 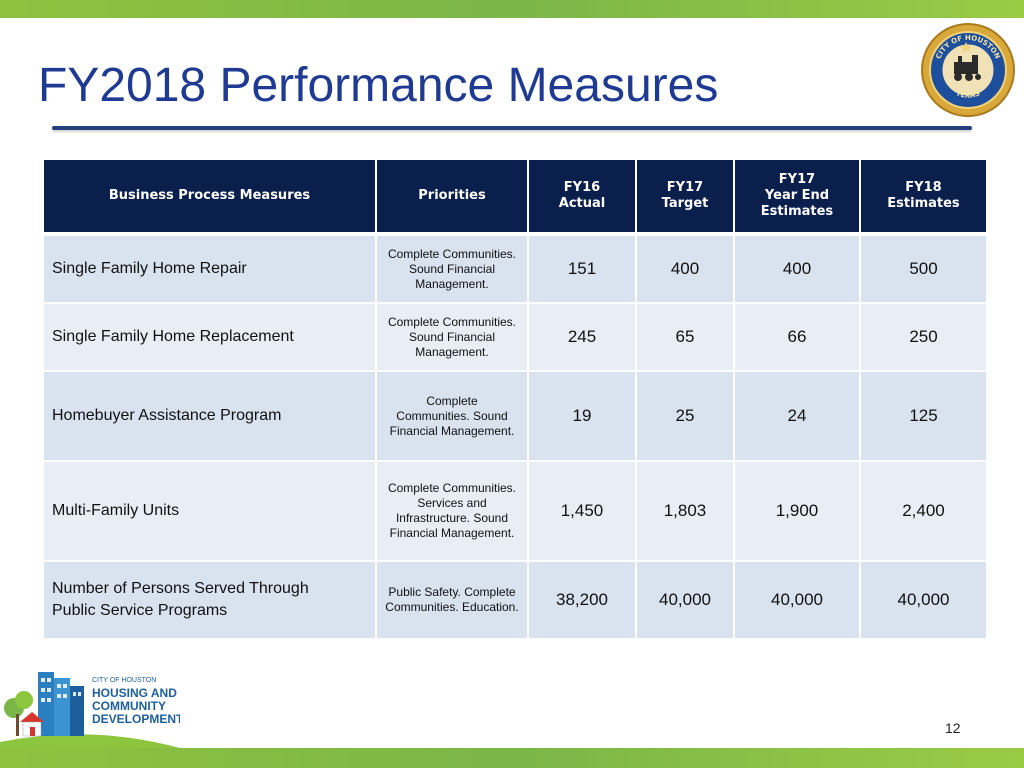 What do you see at coordinates (923, 511) in the screenshot?
I see `fy18-cell: 2,400` at bounding box center [923, 511].